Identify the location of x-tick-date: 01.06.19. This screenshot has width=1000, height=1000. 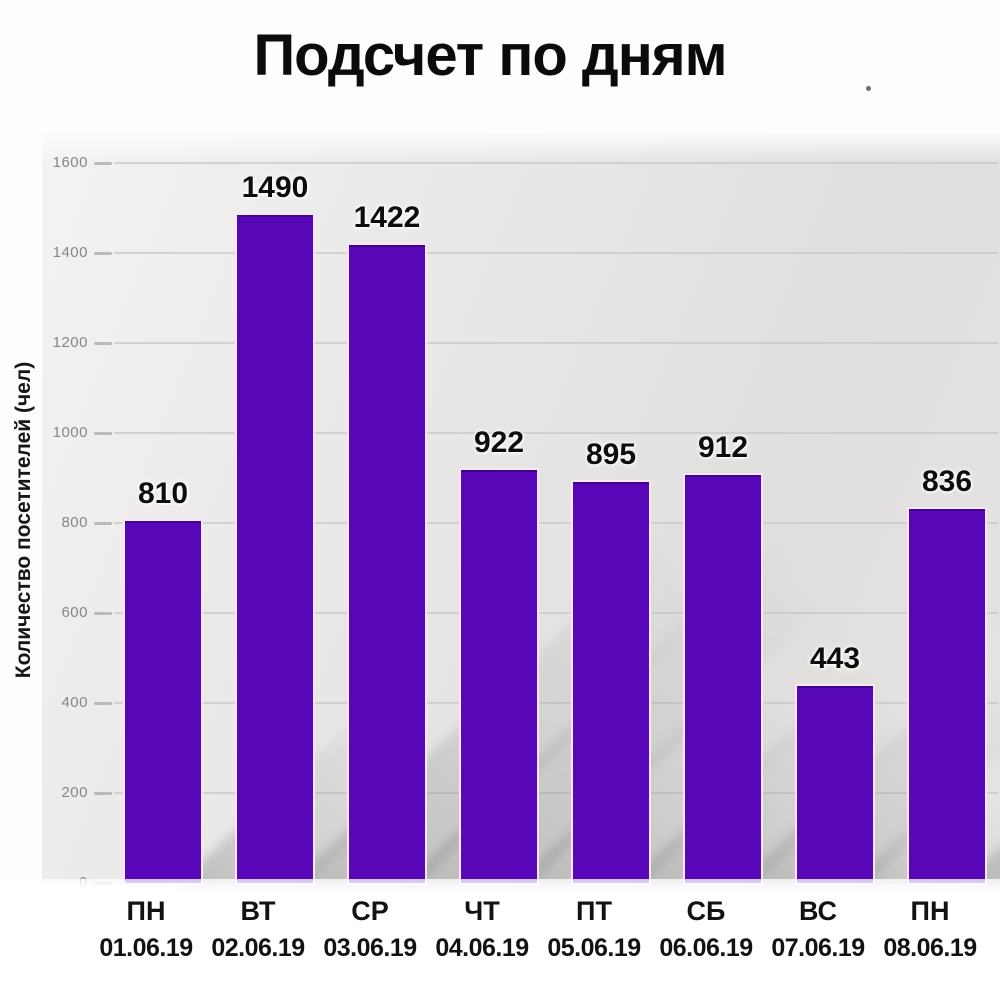
(146, 948).